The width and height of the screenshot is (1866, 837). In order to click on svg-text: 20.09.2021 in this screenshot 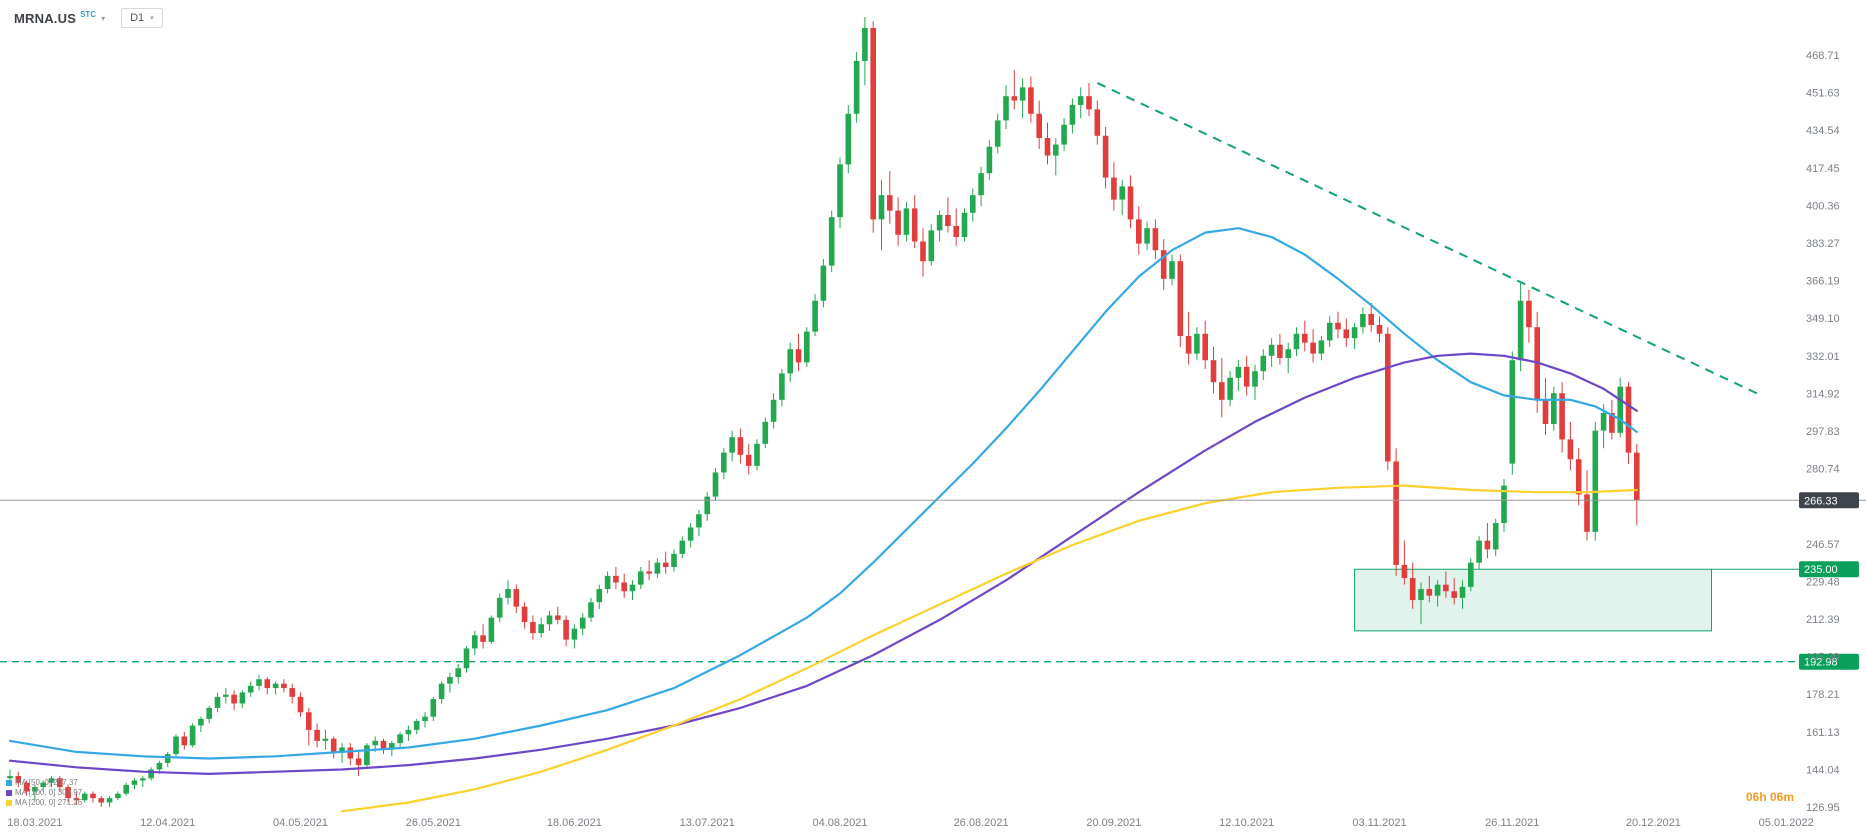, I will do `click(1113, 823)`.